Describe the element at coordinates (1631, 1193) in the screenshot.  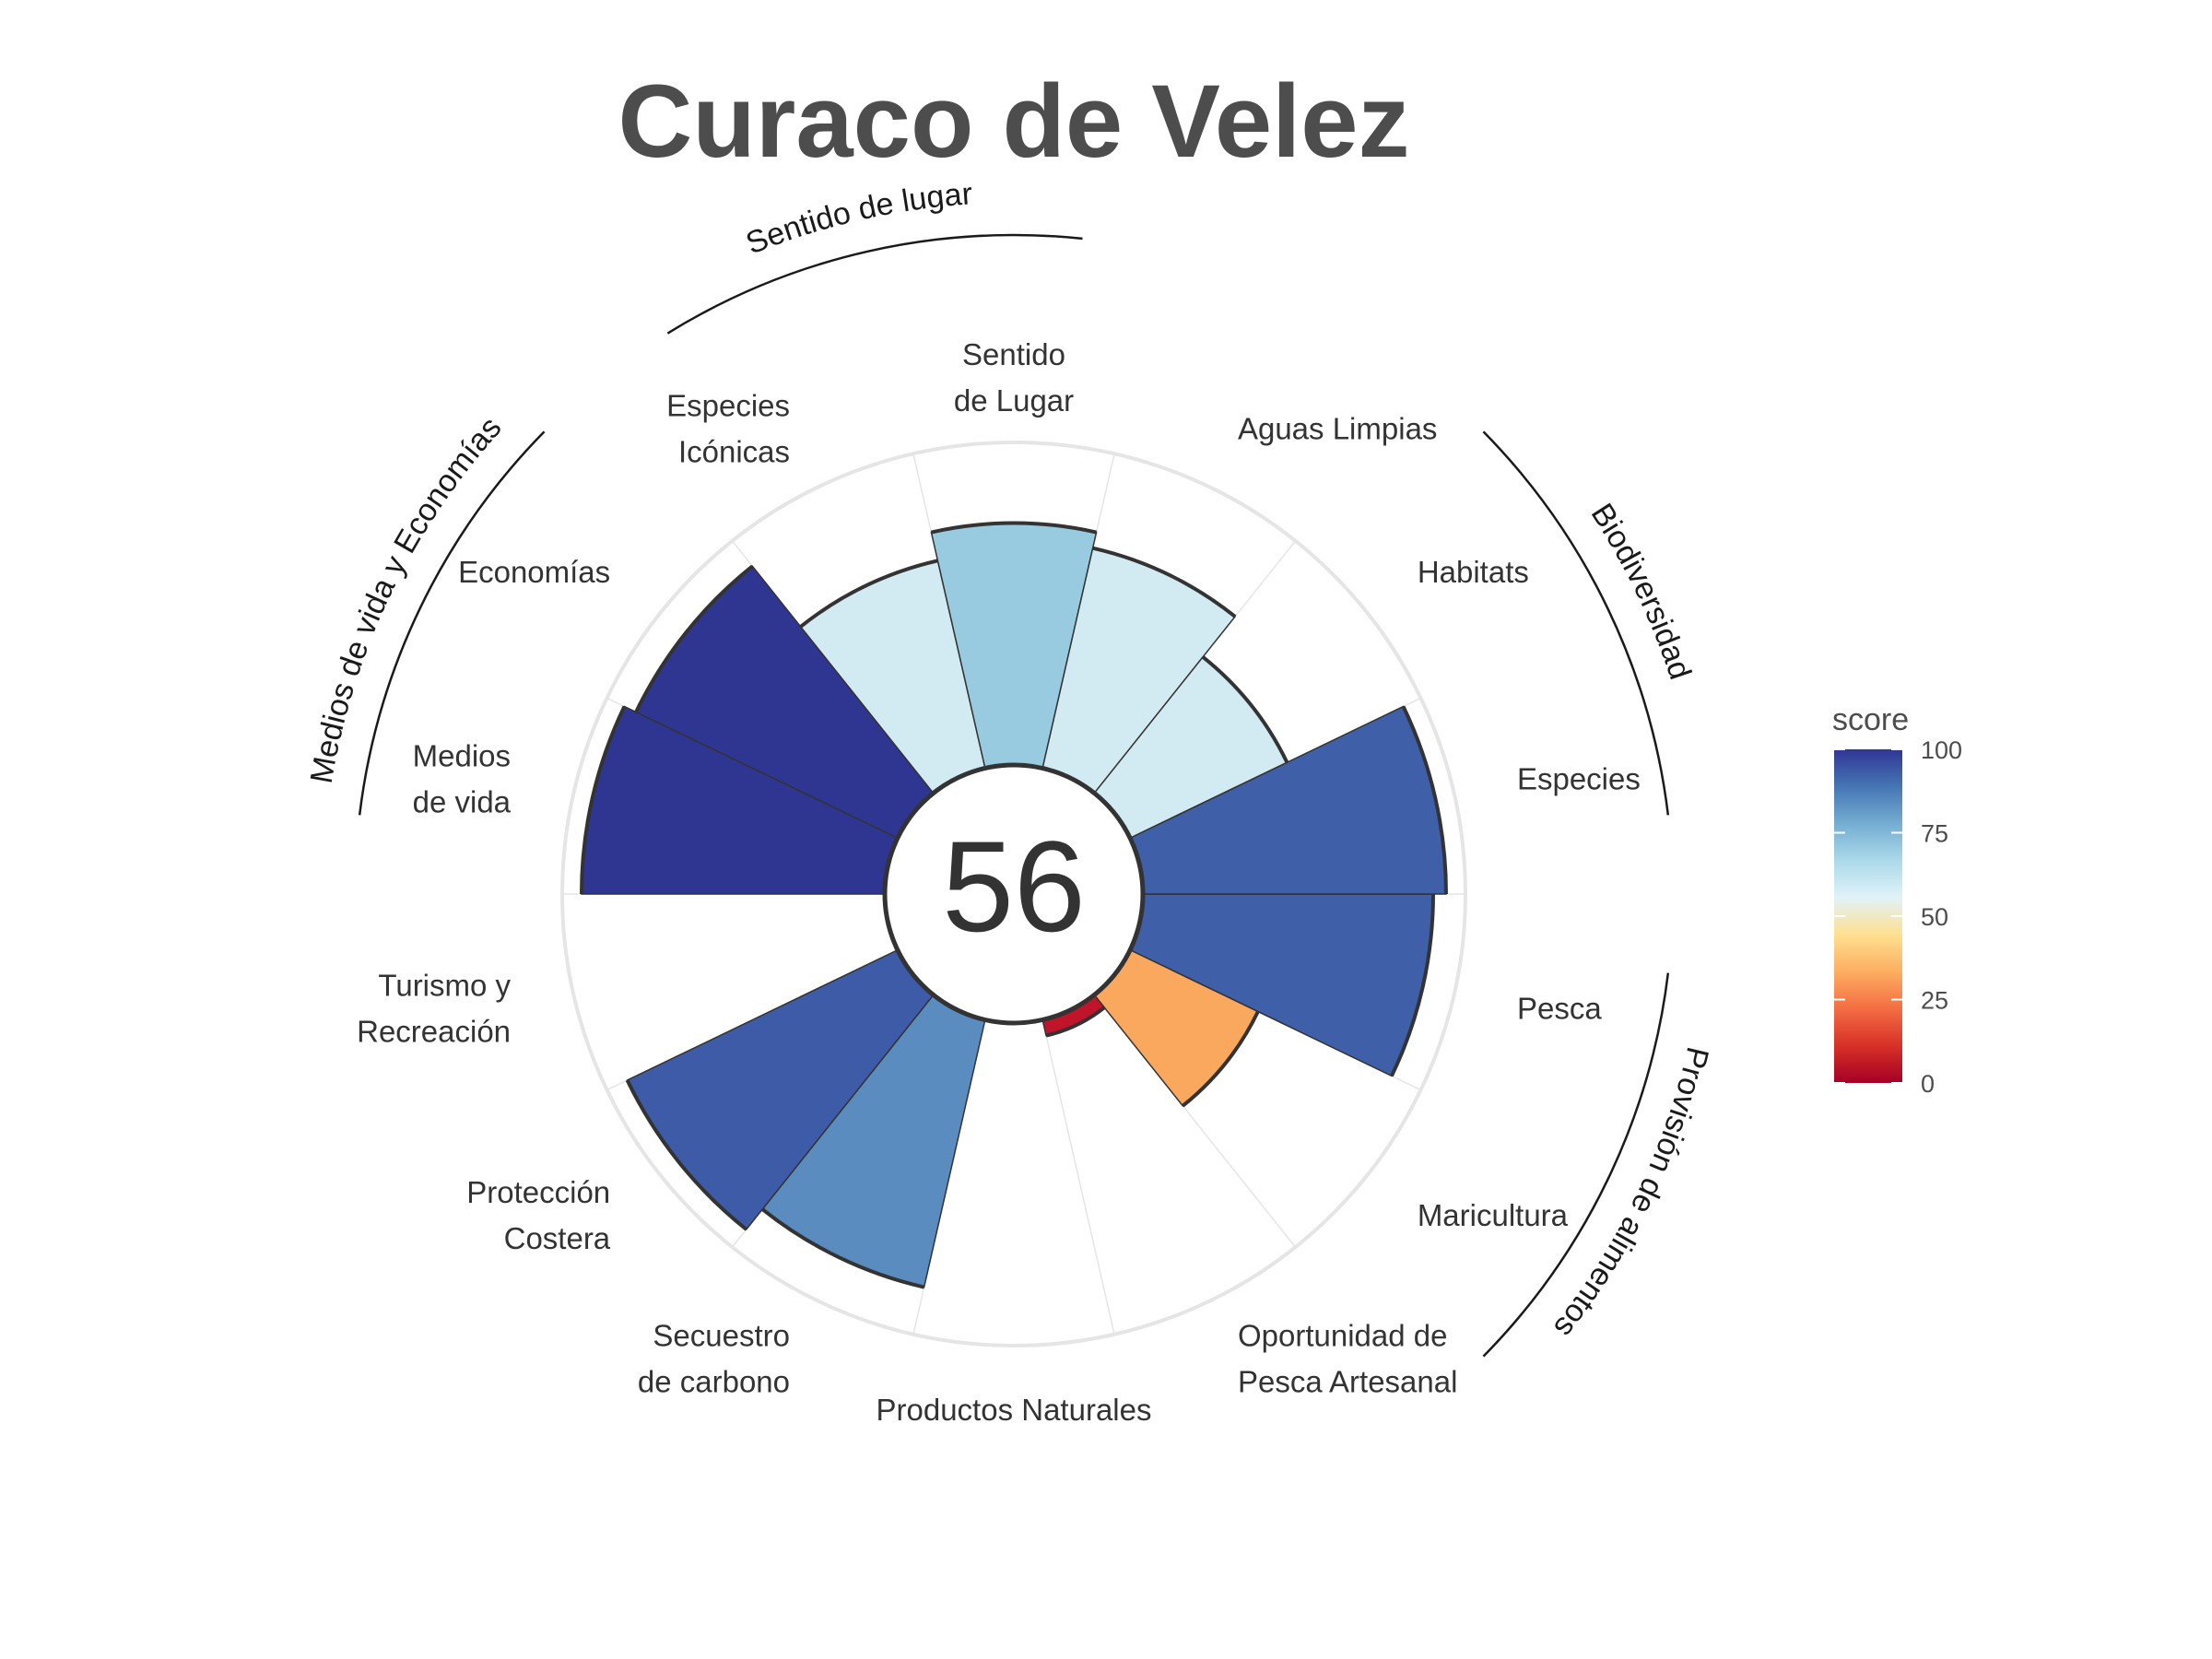
I see `group-label: Provisión de alimentos` at that location.